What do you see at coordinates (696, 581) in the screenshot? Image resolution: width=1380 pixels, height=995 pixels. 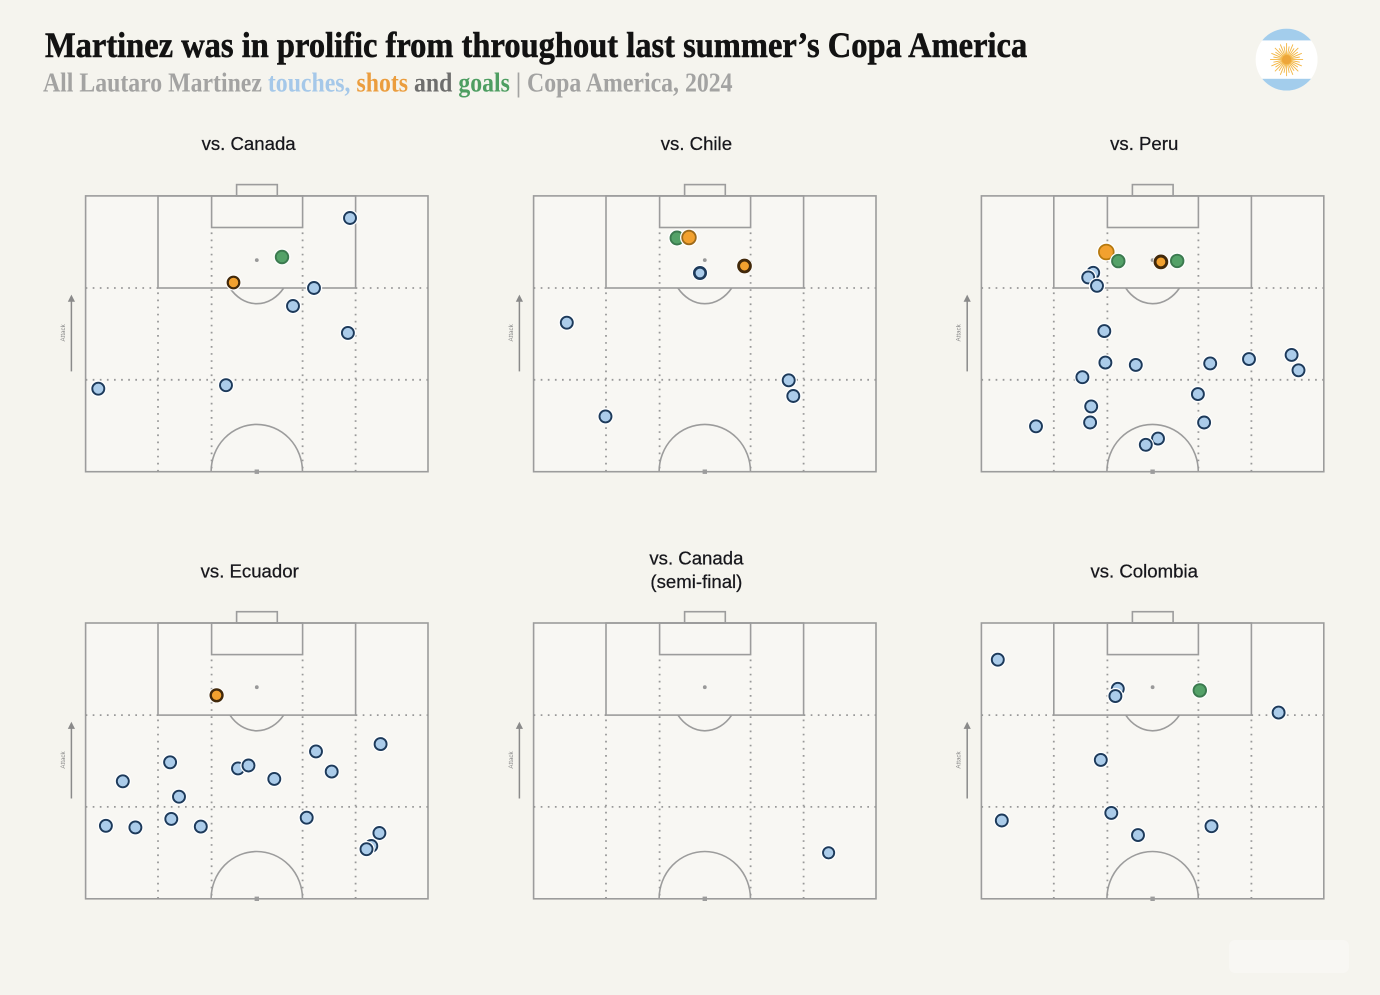 I see `svg-text: (semi-final)` at bounding box center [696, 581].